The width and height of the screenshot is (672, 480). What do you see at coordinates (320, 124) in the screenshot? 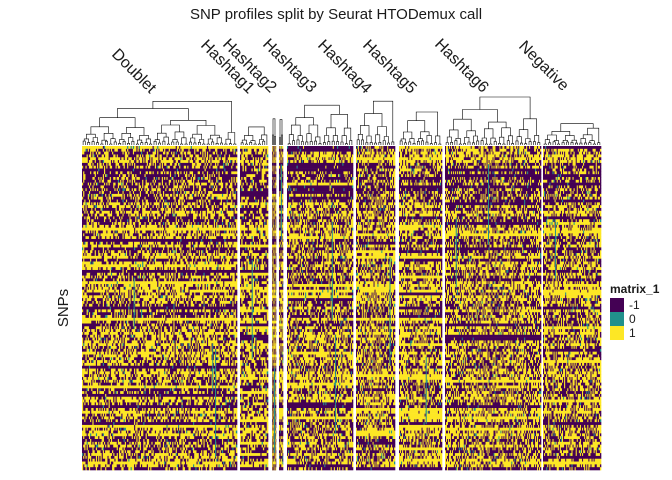
I see `dendrogram-branch` at bounding box center [320, 124].